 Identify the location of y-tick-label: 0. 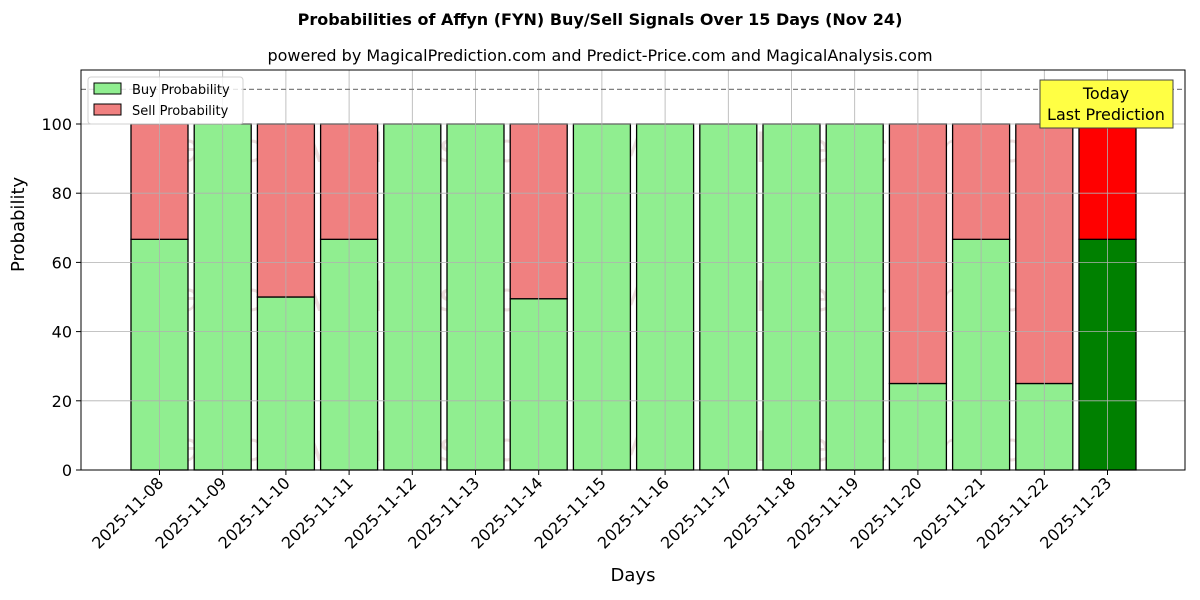
(67, 470).